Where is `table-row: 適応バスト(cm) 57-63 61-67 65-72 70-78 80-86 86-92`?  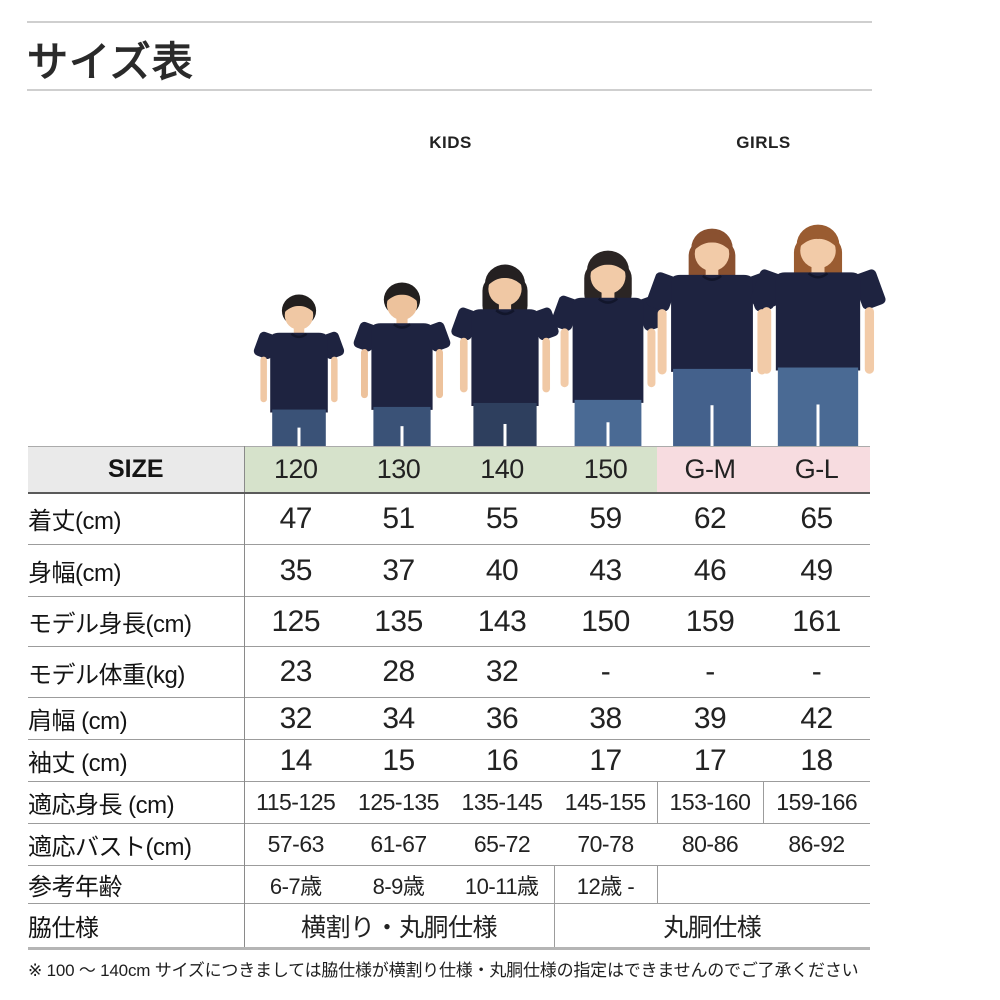 table-row: 適応バスト(cm) 57-63 61-67 65-72 70-78 80-86 86-92 is located at coordinates (449, 844).